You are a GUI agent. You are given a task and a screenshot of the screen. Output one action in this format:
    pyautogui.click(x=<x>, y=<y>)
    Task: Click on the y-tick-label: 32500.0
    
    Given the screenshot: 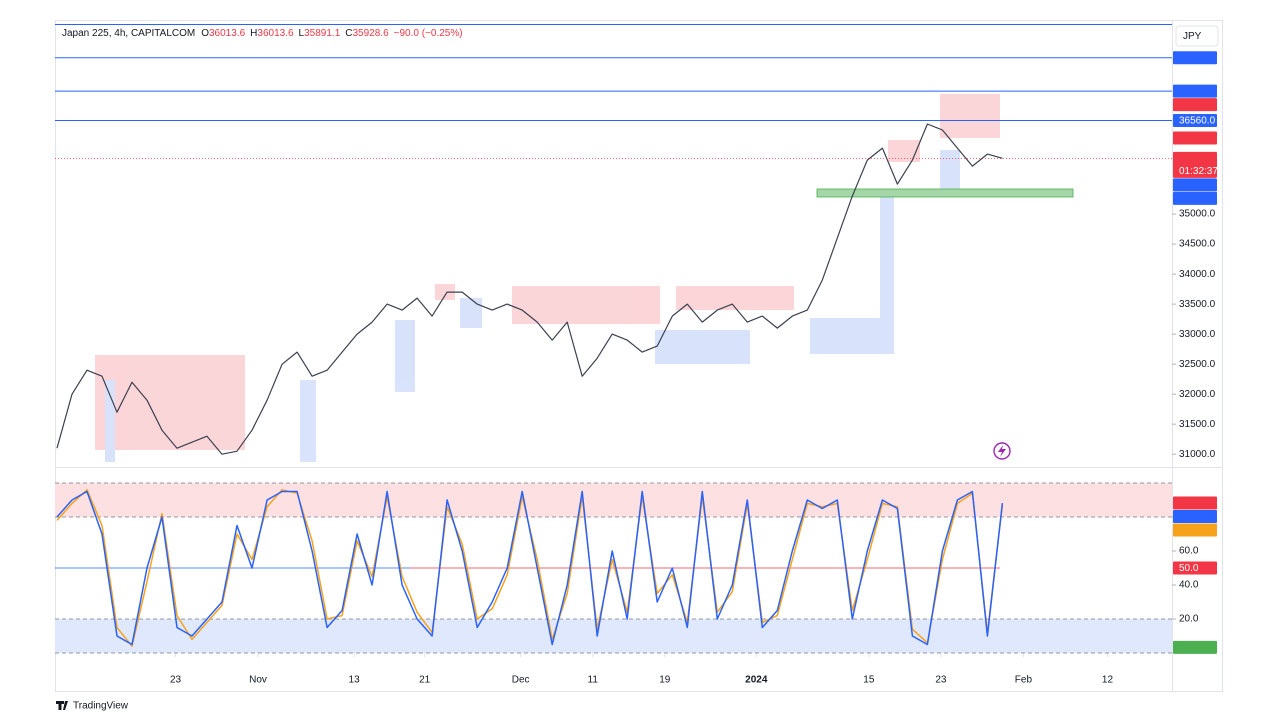 What is the action you would take?
    pyautogui.click(x=1197, y=364)
    